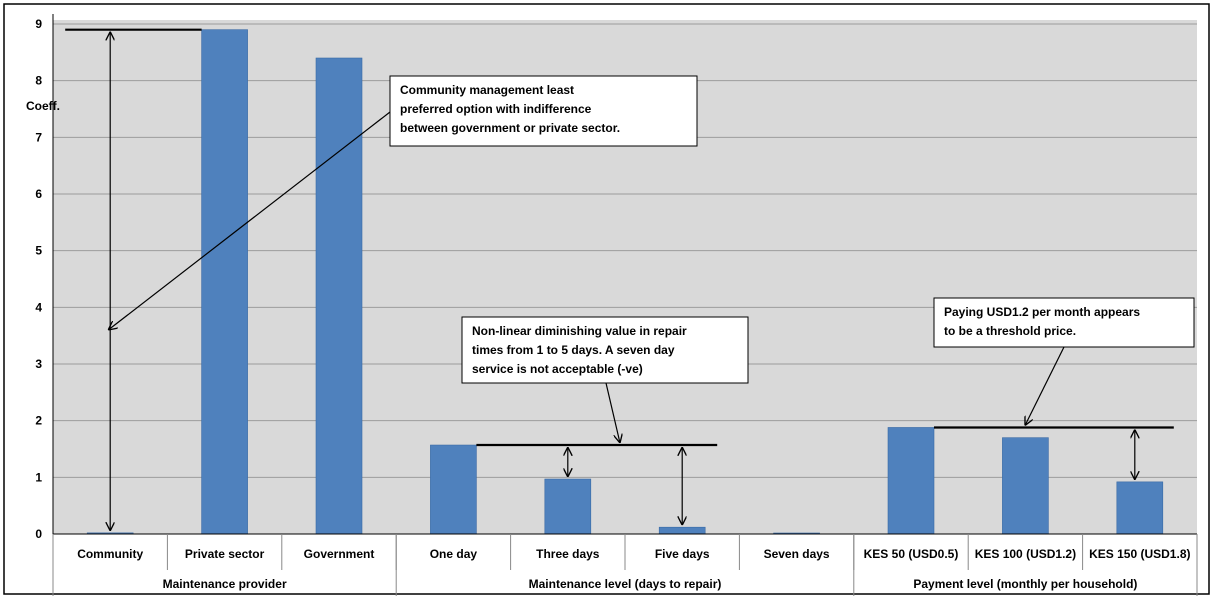 Image resolution: width=1211 pixels, height=601 pixels. I want to click on group-label: Payment level (monthly per household), so click(1025, 584).